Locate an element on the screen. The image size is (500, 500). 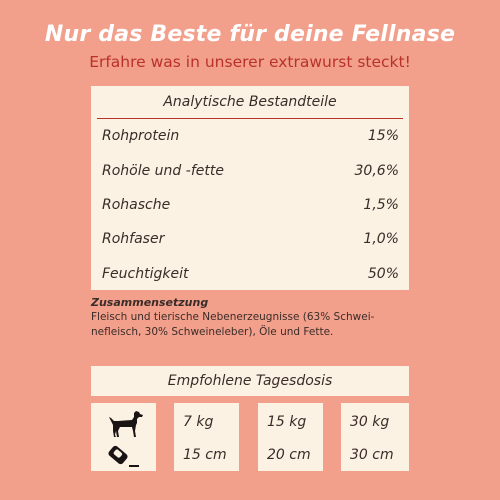
dosage-weight: 30 kg is located at coordinates (370, 422).